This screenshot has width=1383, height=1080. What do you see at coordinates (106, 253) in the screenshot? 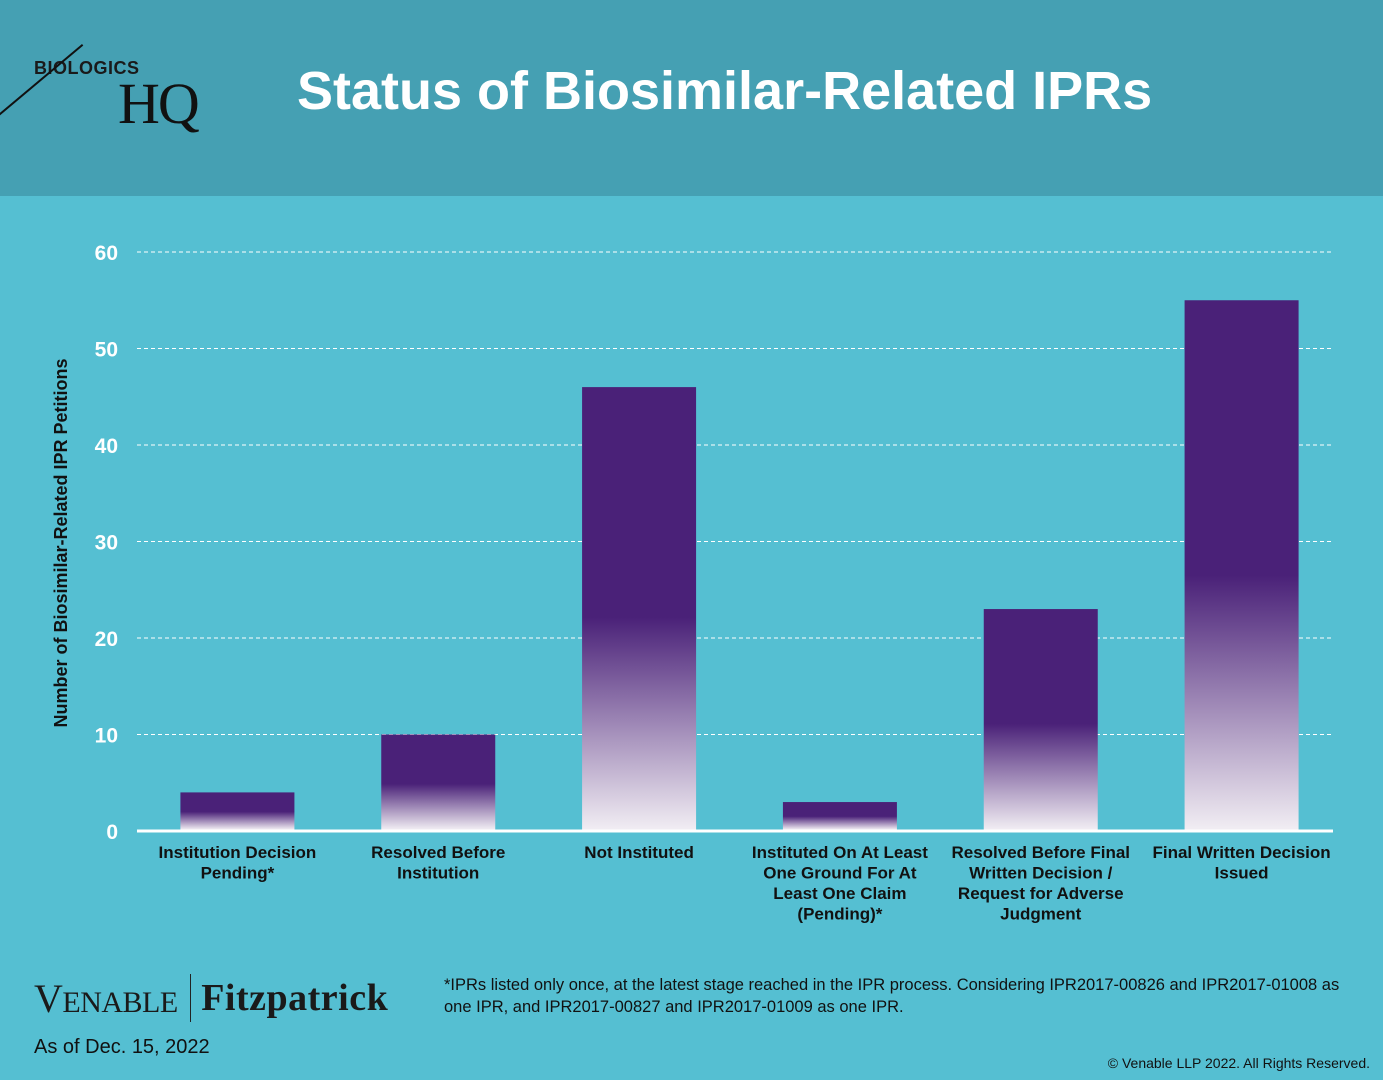
I see `y-tick-label: 60` at bounding box center [106, 253].